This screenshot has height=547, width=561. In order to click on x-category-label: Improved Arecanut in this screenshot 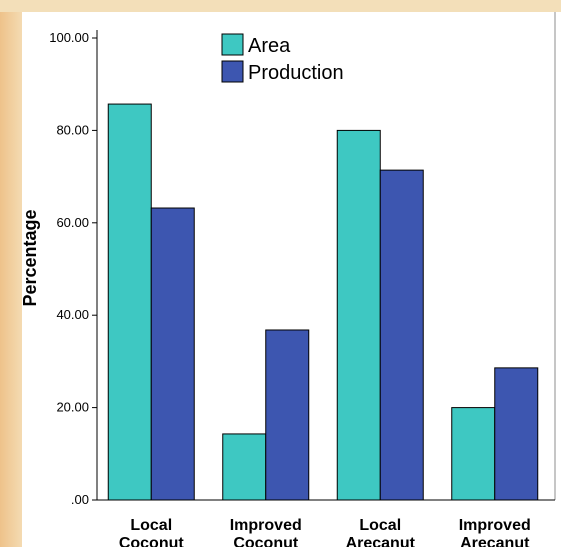, I will do `click(495, 532)`.